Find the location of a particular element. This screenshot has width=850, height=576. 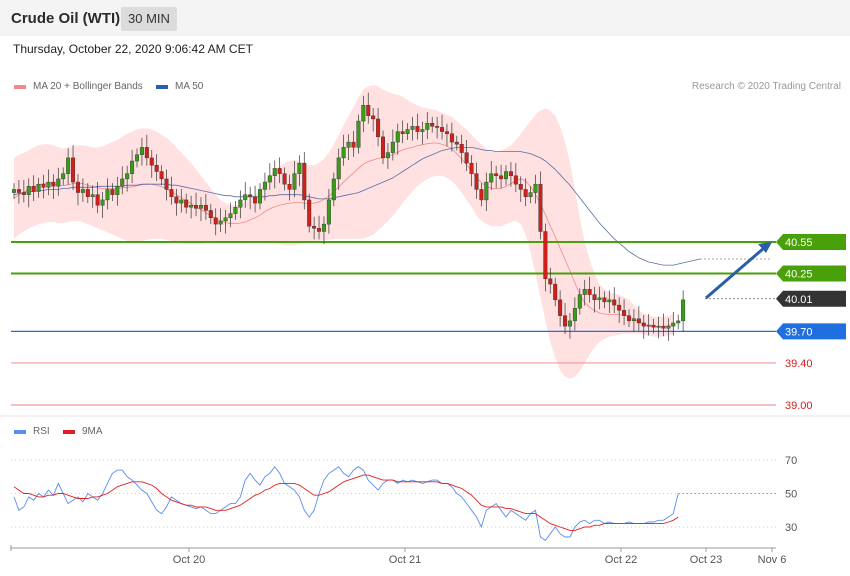

level-label: 40.55 is located at coordinates (799, 243).